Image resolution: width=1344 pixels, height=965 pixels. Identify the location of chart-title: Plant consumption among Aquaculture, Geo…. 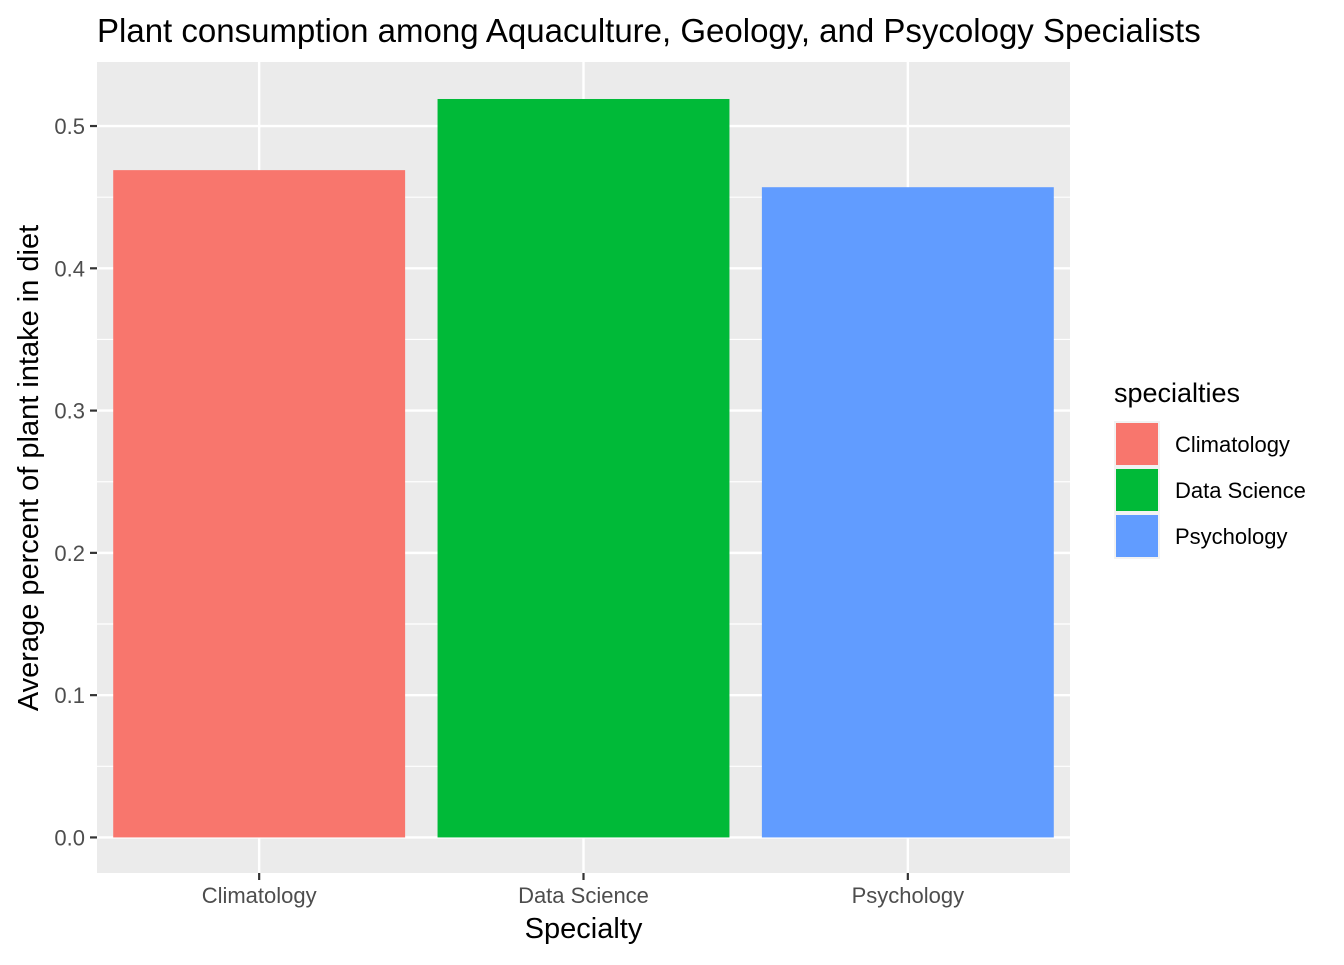
(649, 30).